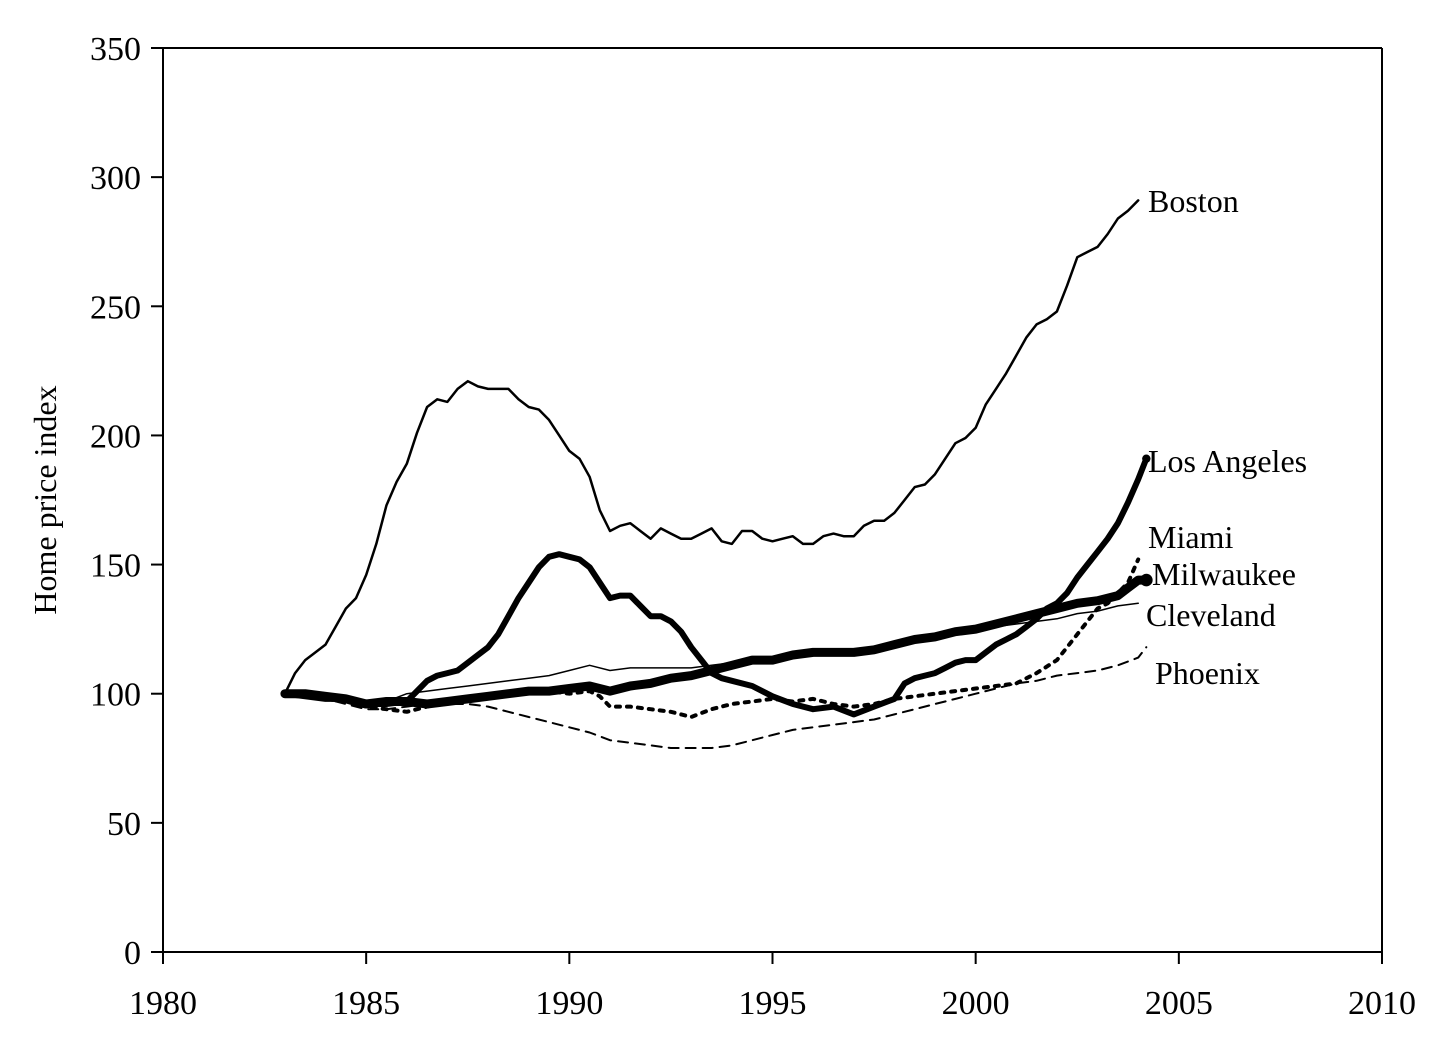 The height and width of the screenshot is (1047, 1443). Describe the element at coordinates (715, 642) in the screenshot. I see `series-line-milwaukee` at that location.